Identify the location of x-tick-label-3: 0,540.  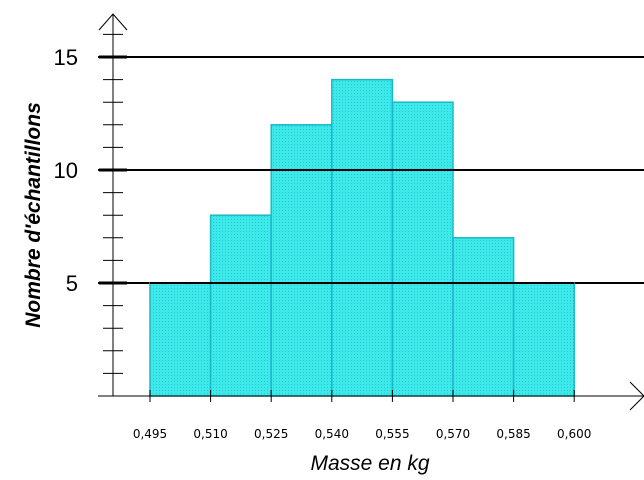
(332, 434).